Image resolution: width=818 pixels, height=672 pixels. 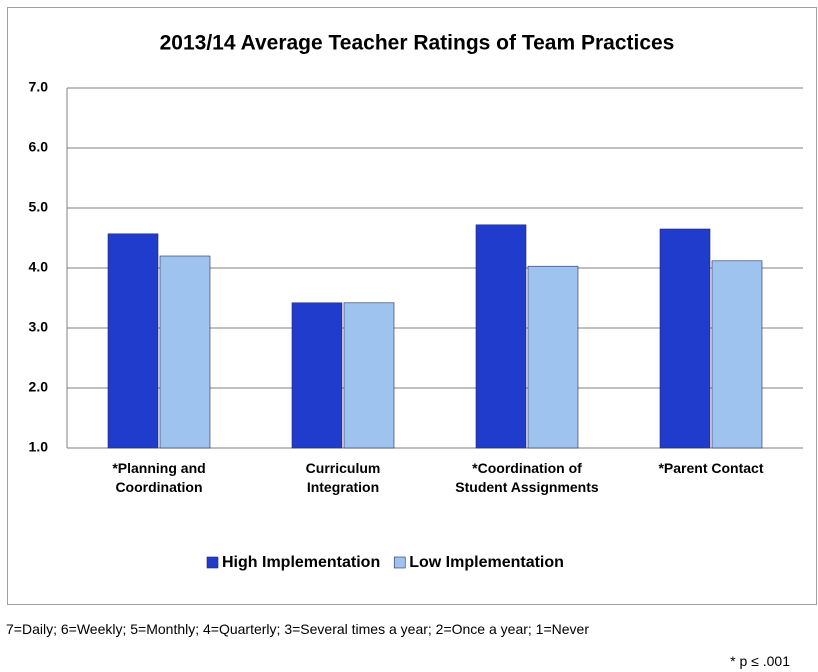 I want to click on x-tick-label: *Coordination of Student Assignments, so click(x=527, y=477).